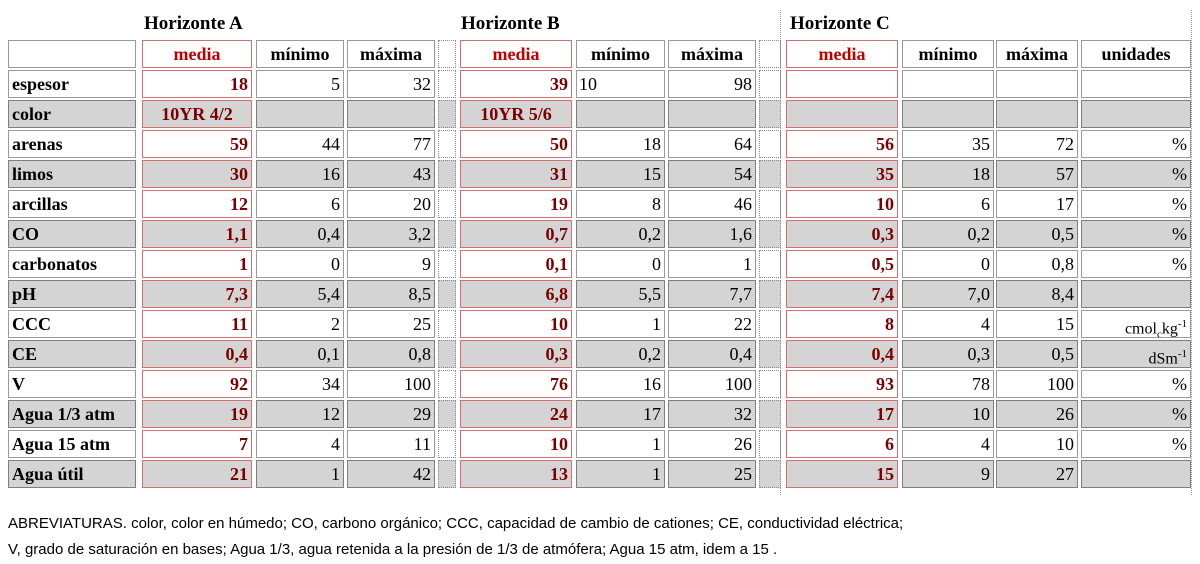 The image size is (1200, 564). I want to click on c-max-value: 0,5, so click(1037, 354).